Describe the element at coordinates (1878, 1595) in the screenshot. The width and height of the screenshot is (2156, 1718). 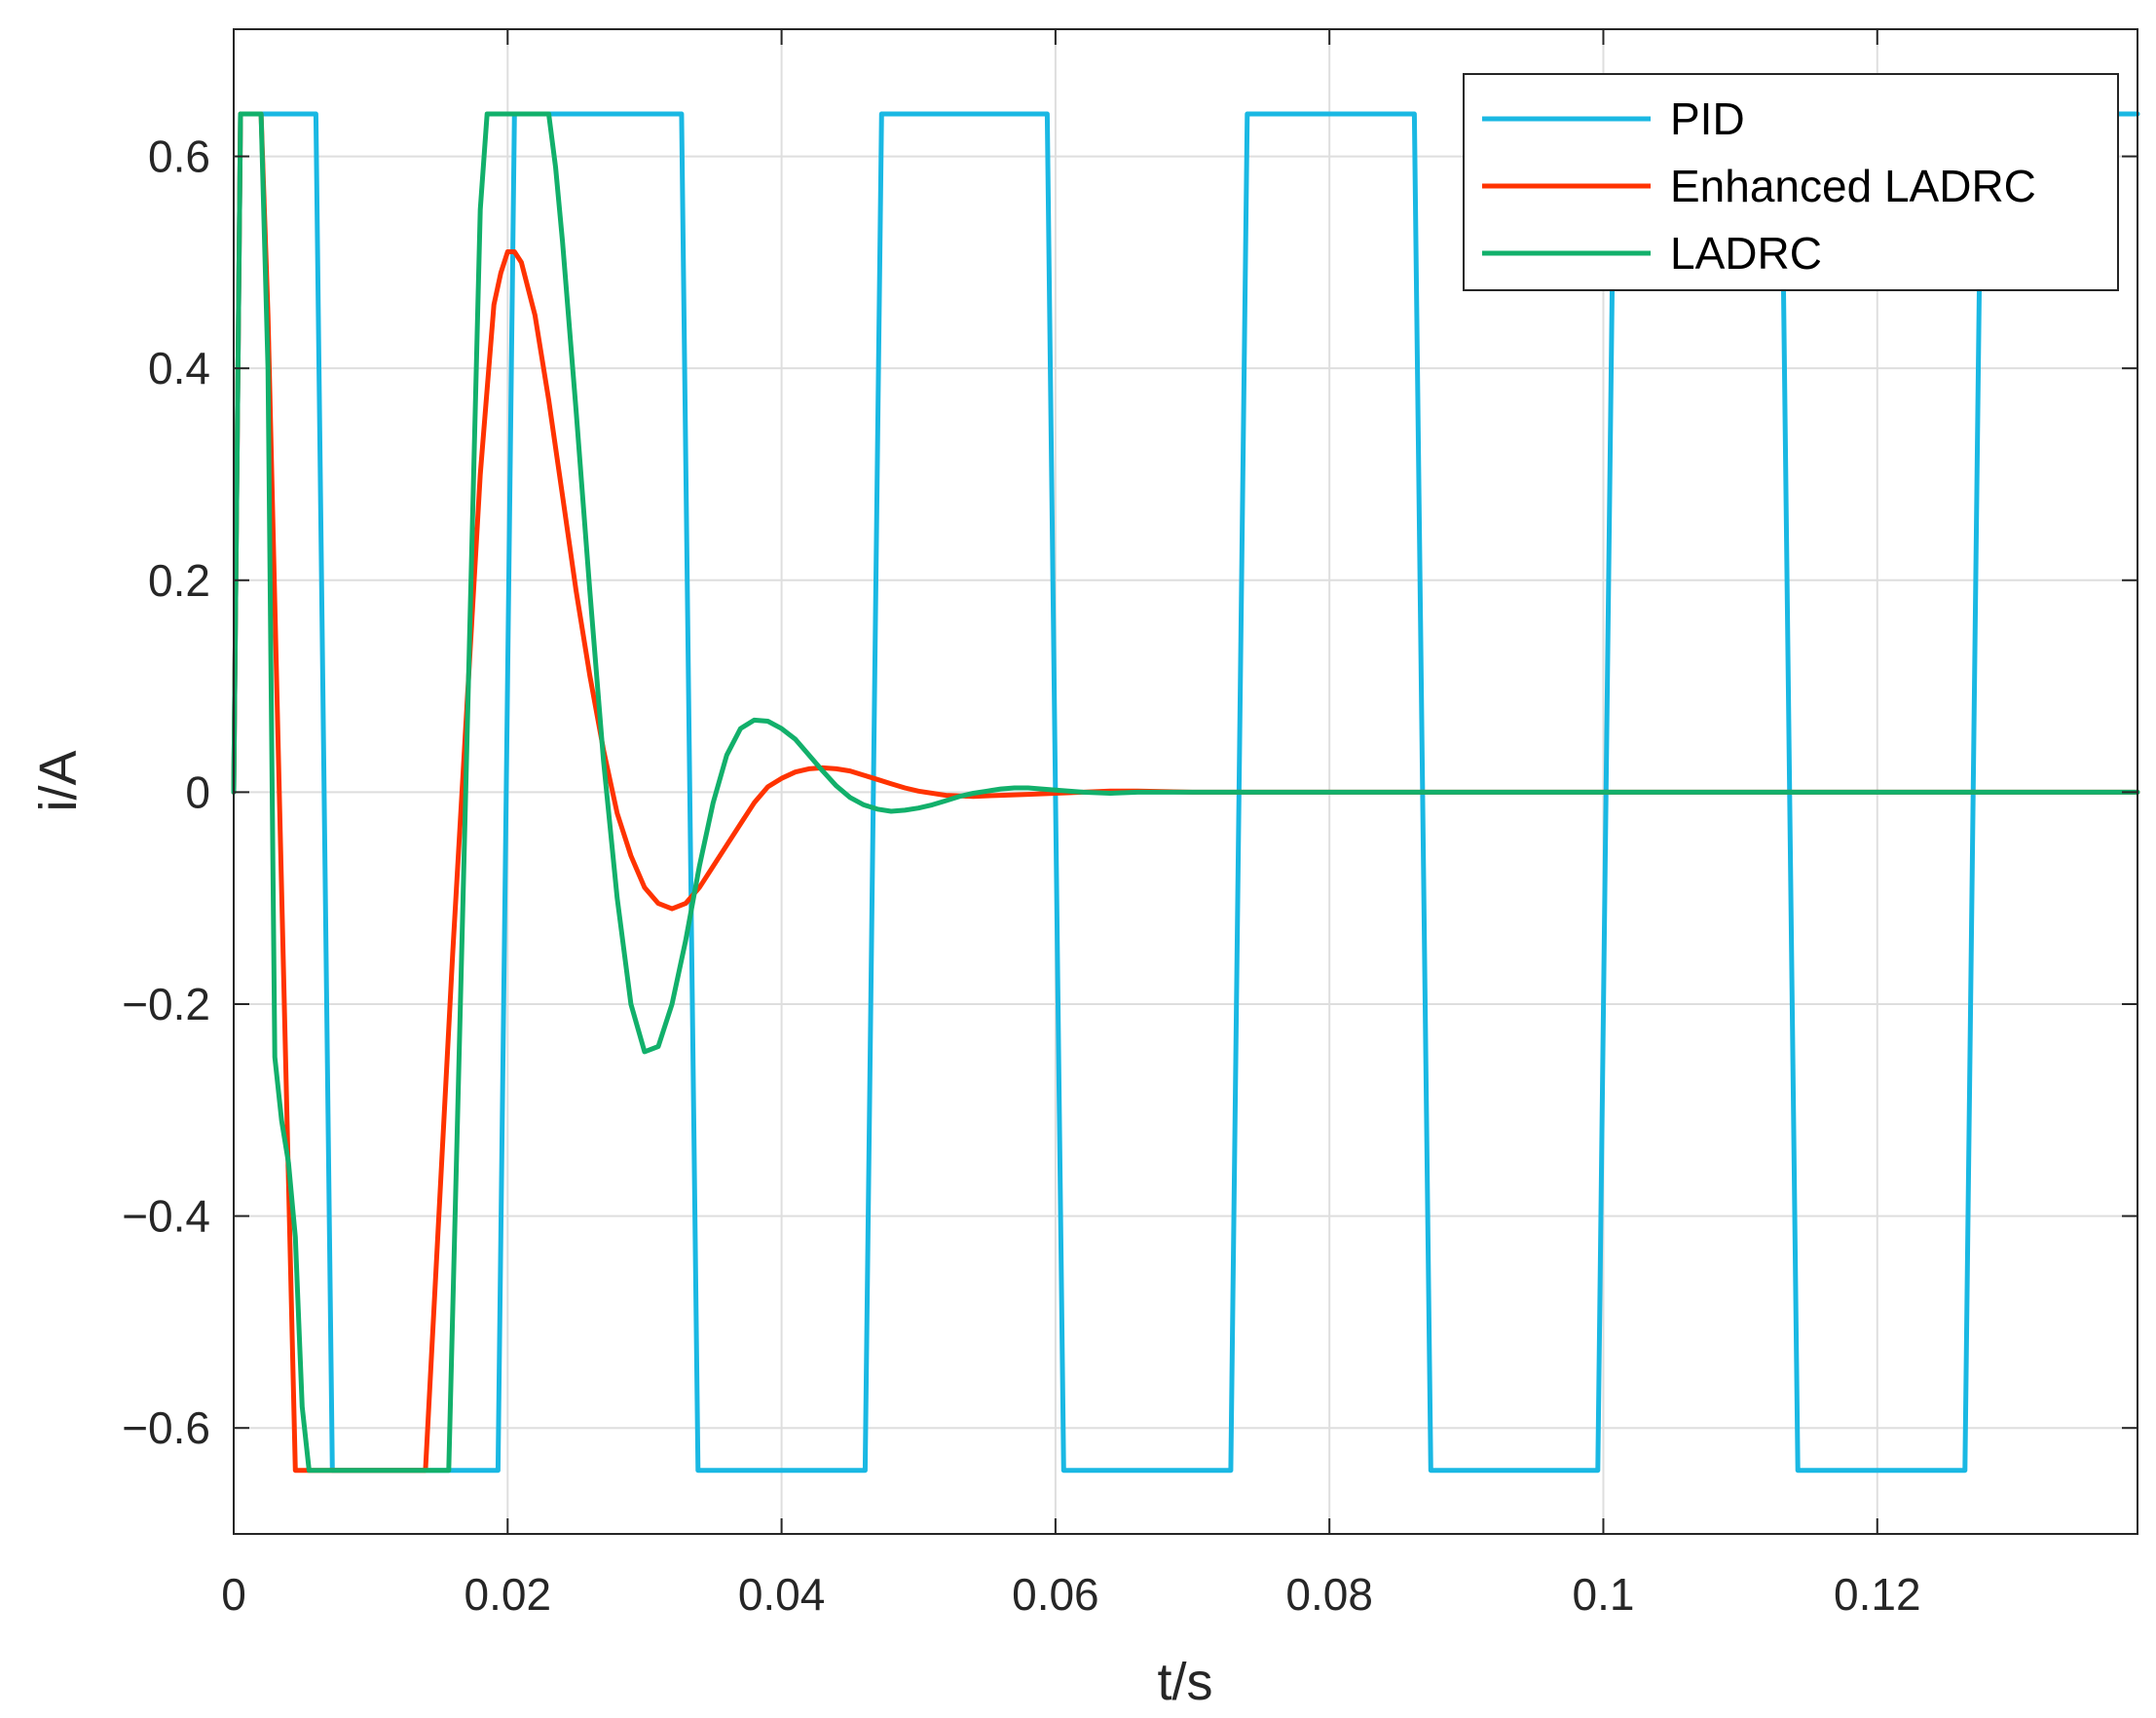
I see `x-tick-label: 0.12` at that location.